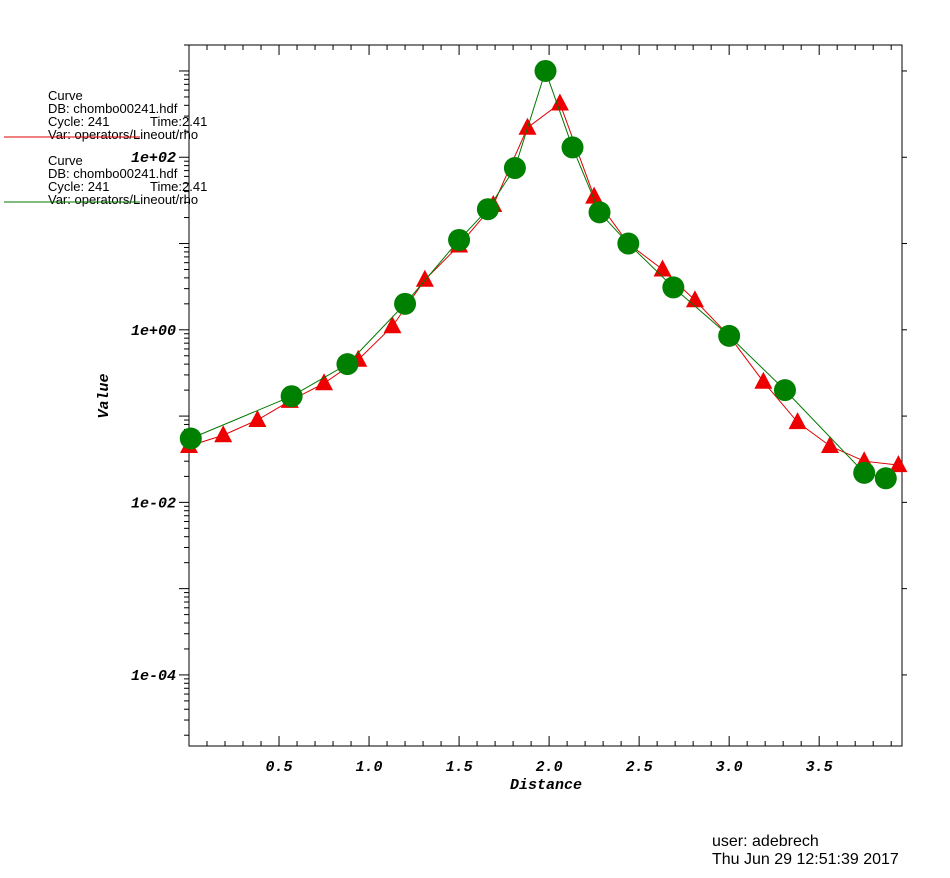 Image resolution: width=950 pixels, height=878 pixels. What do you see at coordinates (153, 331) in the screenshot?
I see `y-tick-label: 1e+00` at bounding box center [153, 331].